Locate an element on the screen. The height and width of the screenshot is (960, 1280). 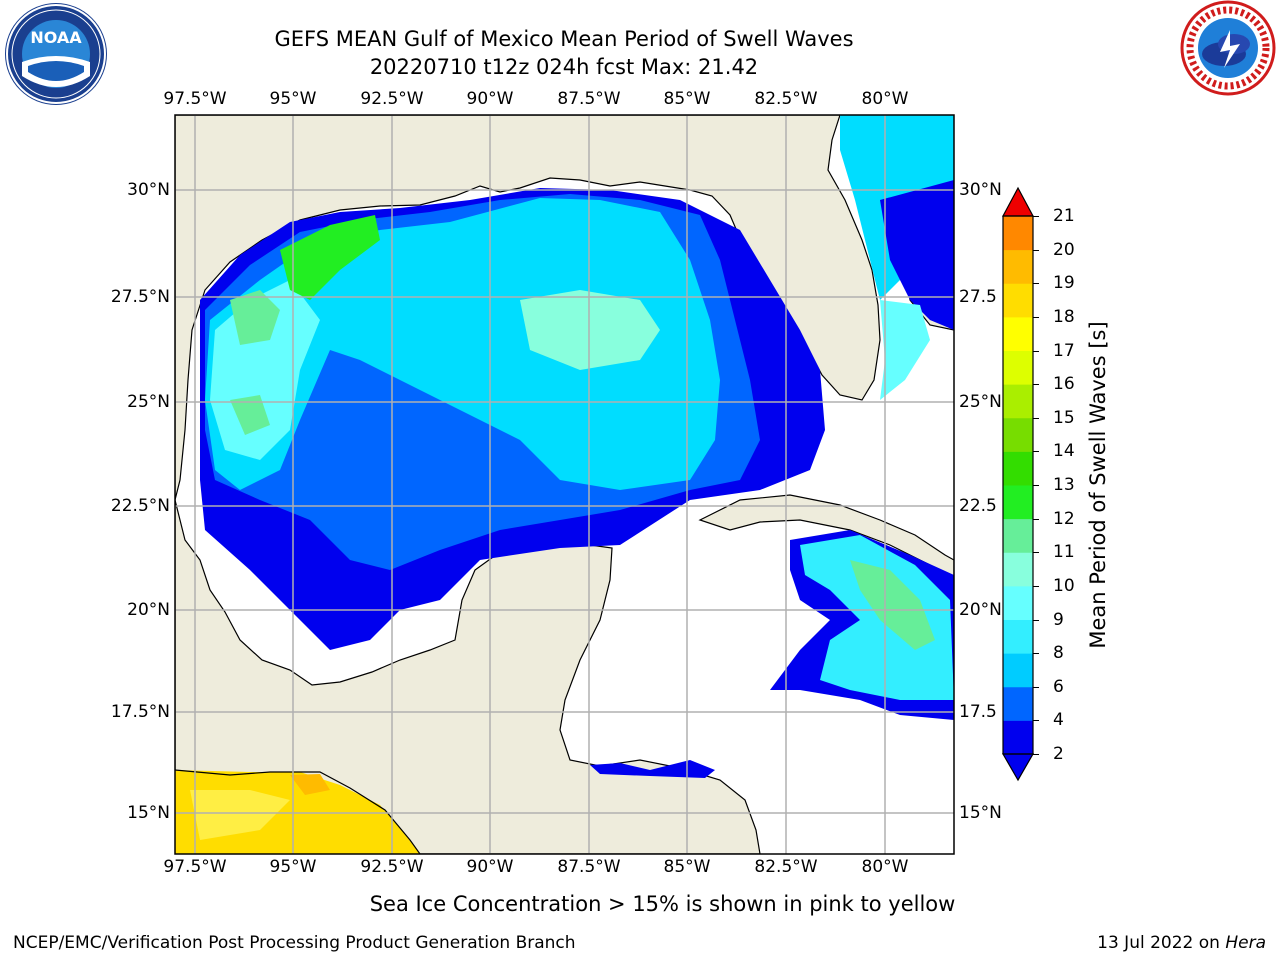
colorbar-tick-label: 6 is located at coordinates (1058, 686).